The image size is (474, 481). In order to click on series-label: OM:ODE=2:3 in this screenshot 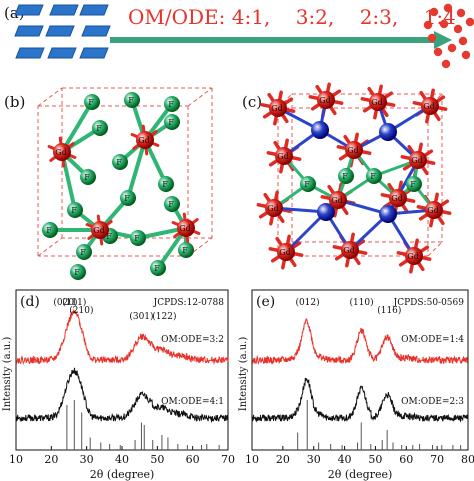, I will do `click(432, 402)`.